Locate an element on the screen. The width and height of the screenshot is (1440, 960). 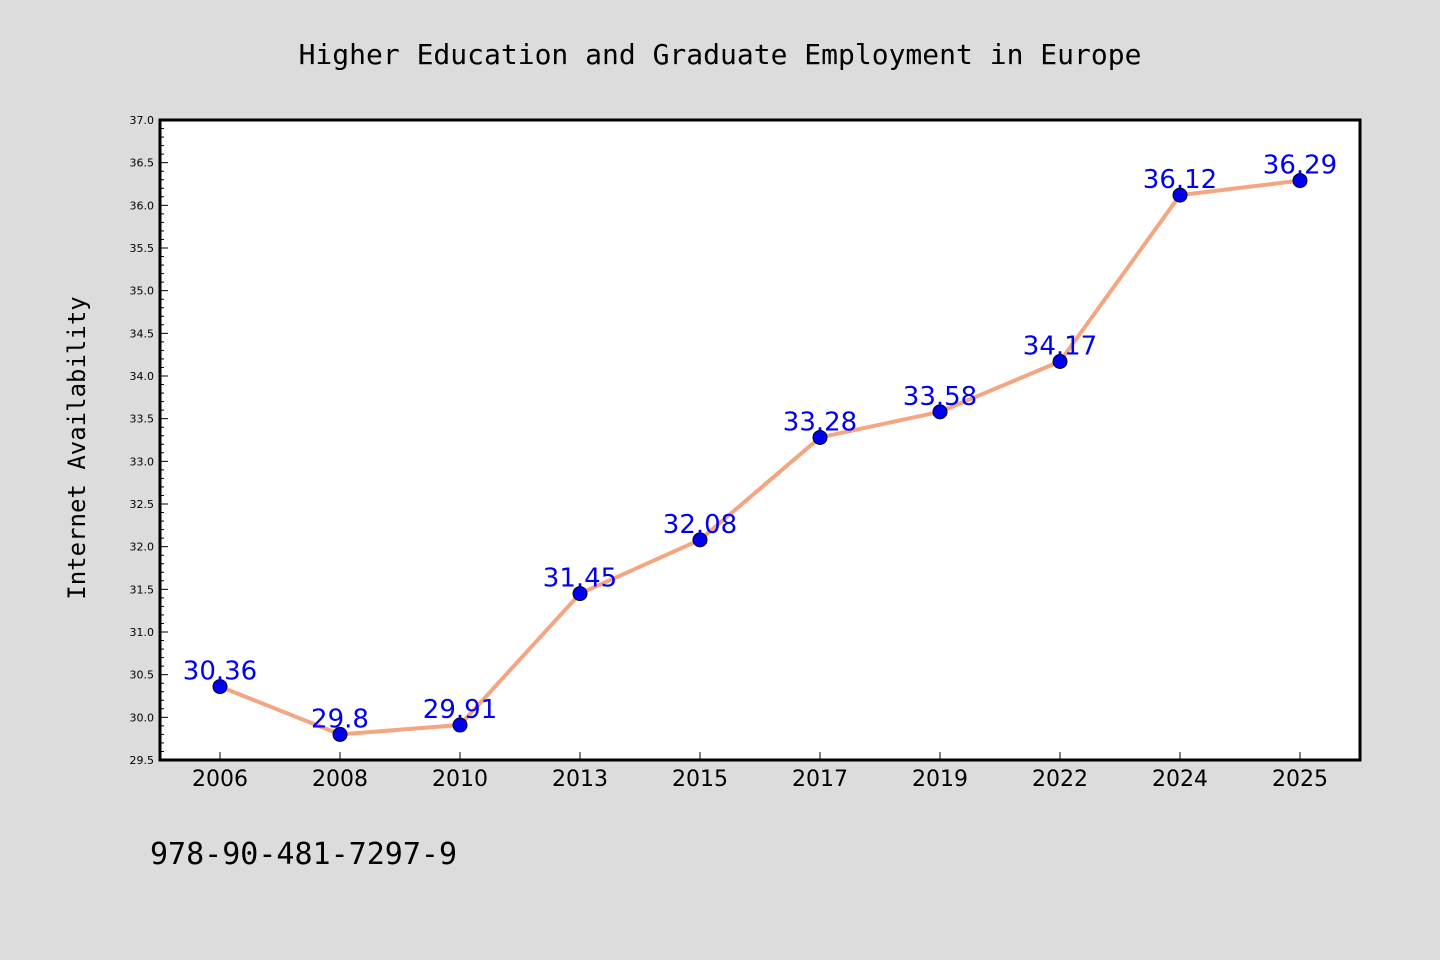
data-label: 29.8 is located at coordinates (340, 719).